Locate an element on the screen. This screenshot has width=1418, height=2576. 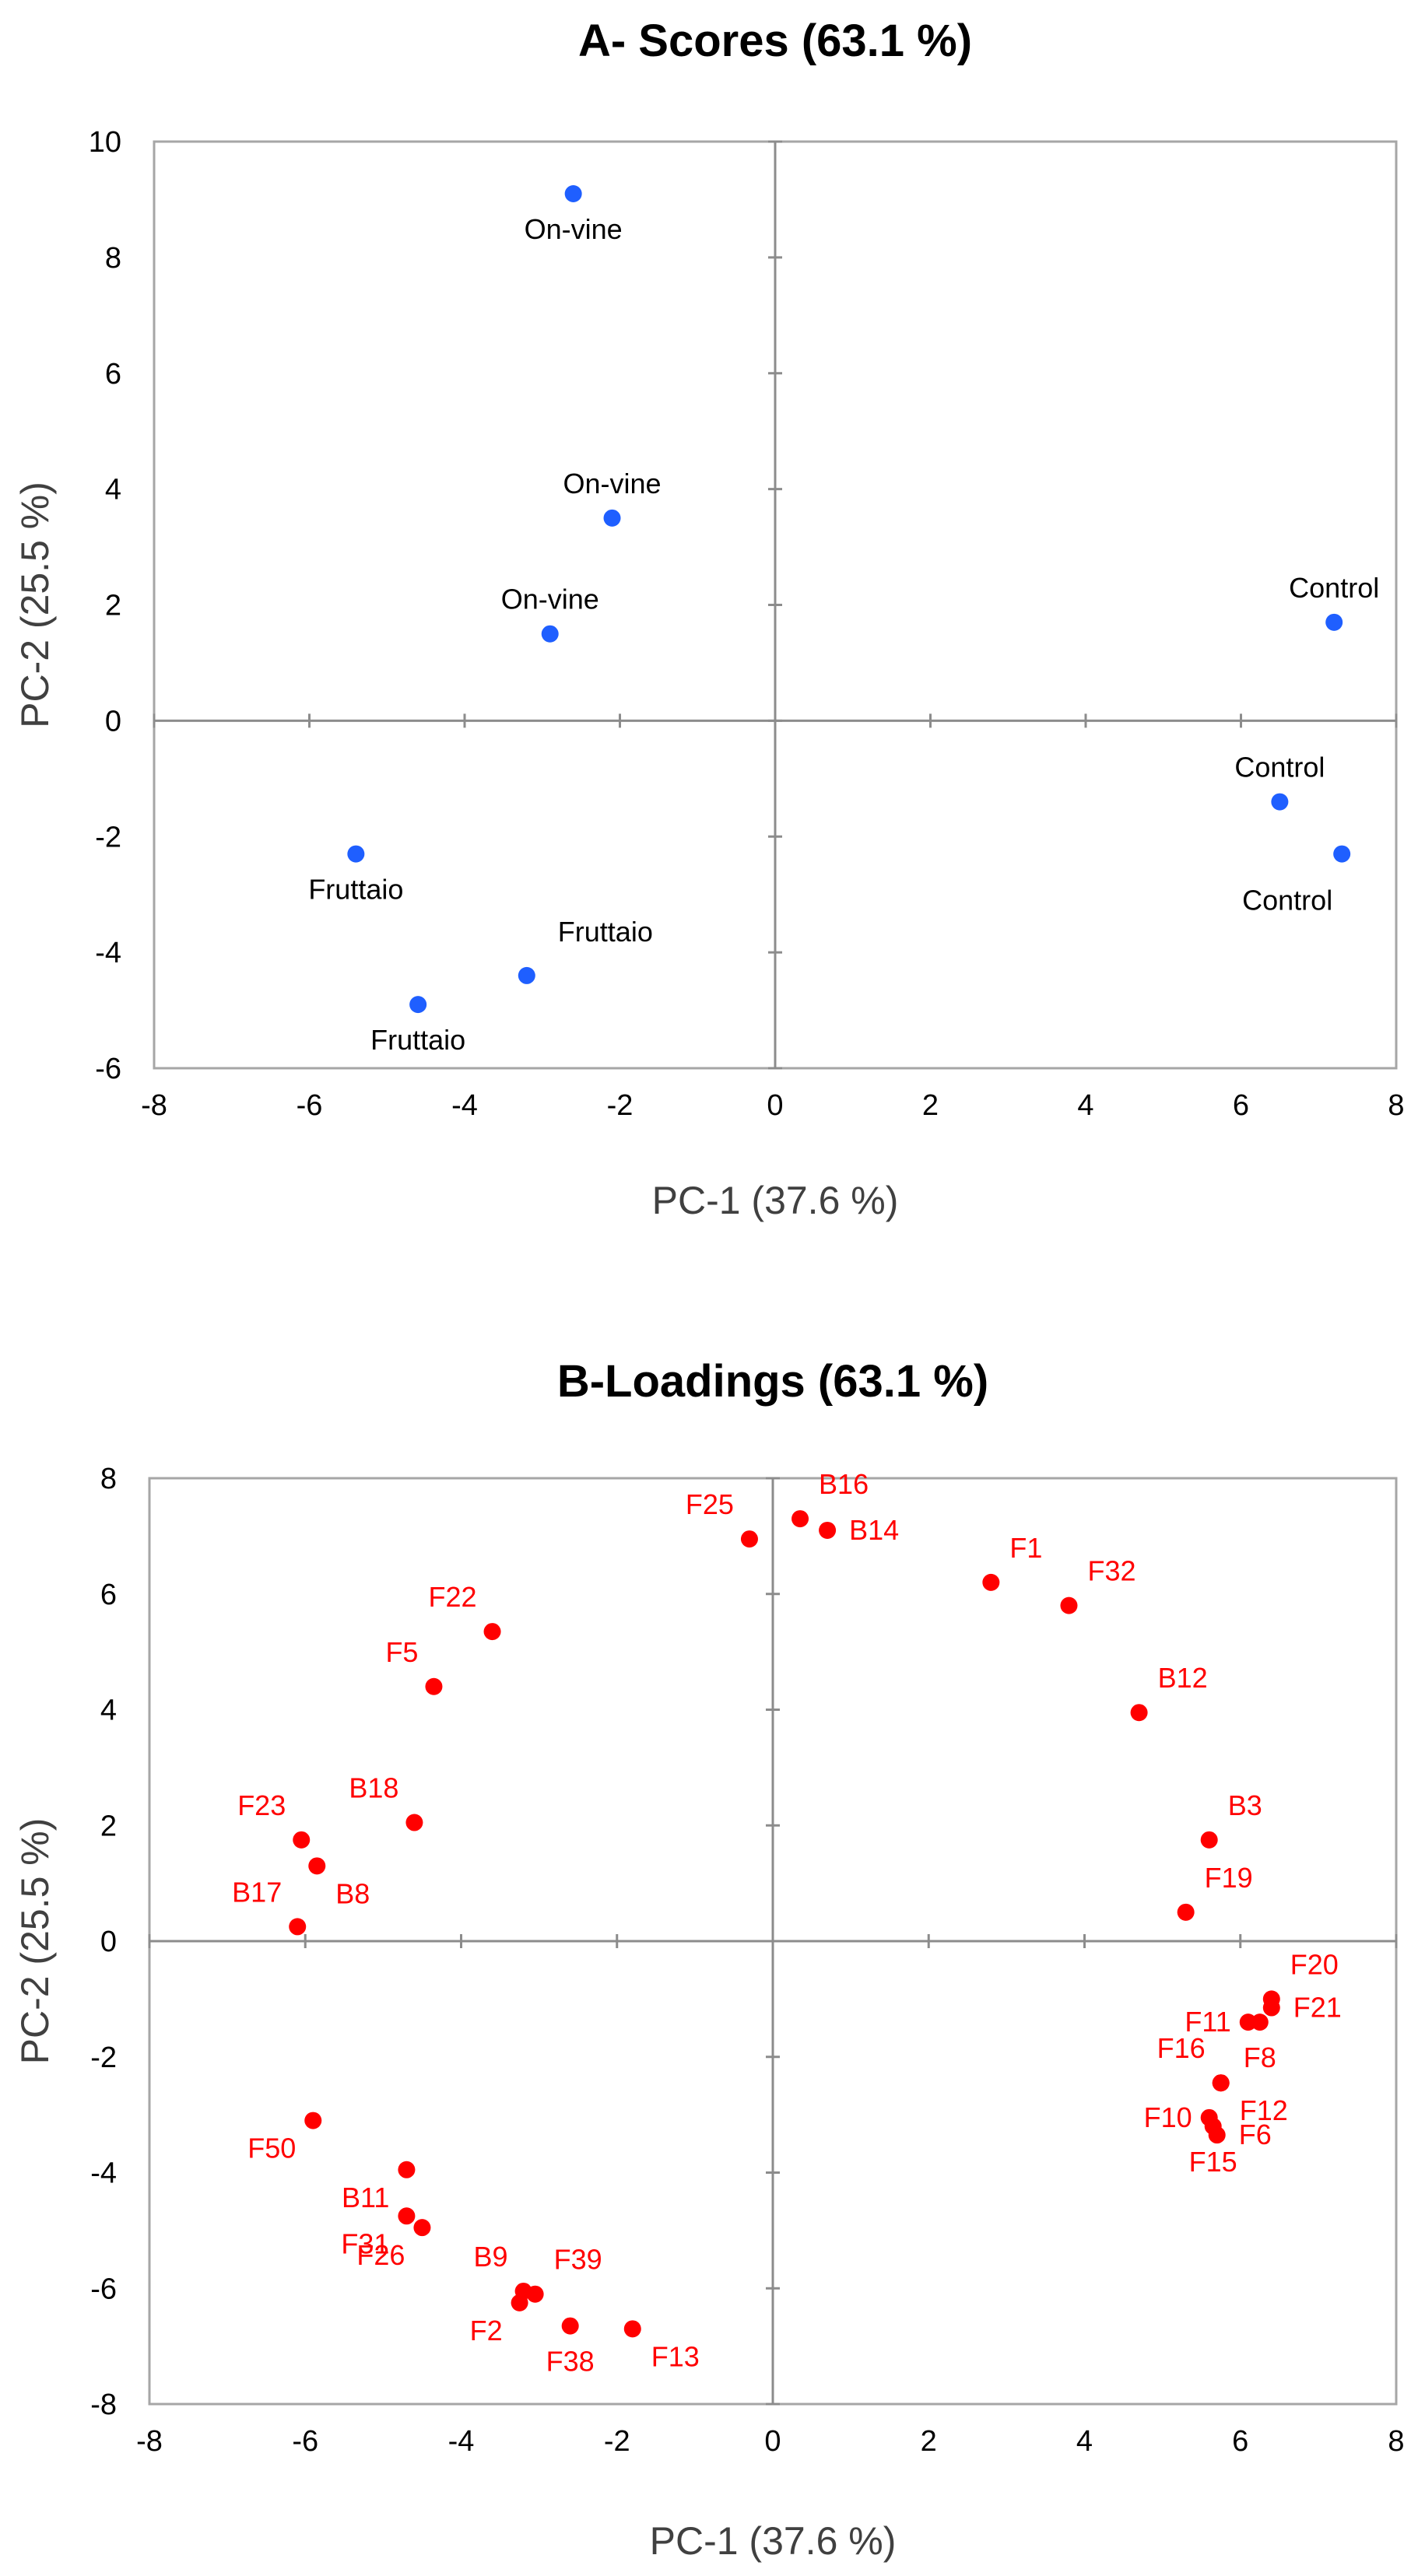
chart-title: B-Loadings (63.1 %) is located at coordinates (772, 1381).